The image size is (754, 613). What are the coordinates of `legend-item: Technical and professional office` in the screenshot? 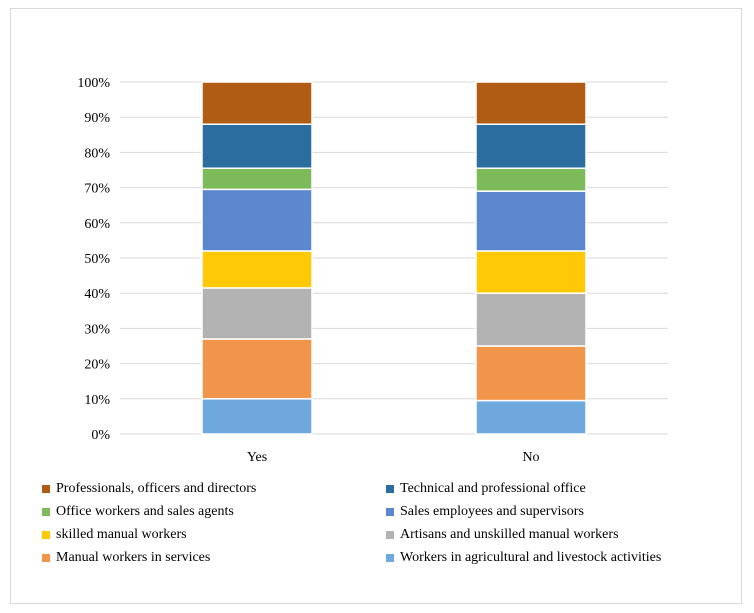 It's located at (486, 489).